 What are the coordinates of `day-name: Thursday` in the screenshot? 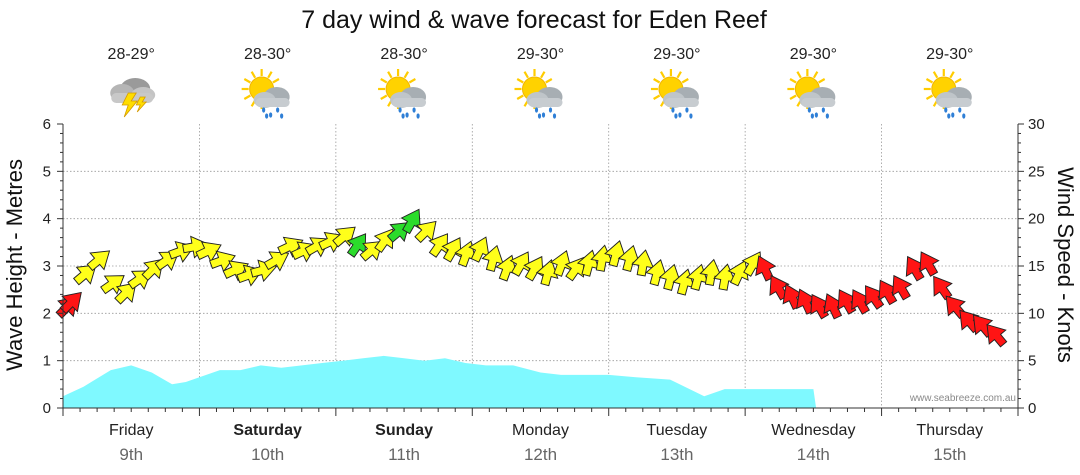 It's located at (949, 430).